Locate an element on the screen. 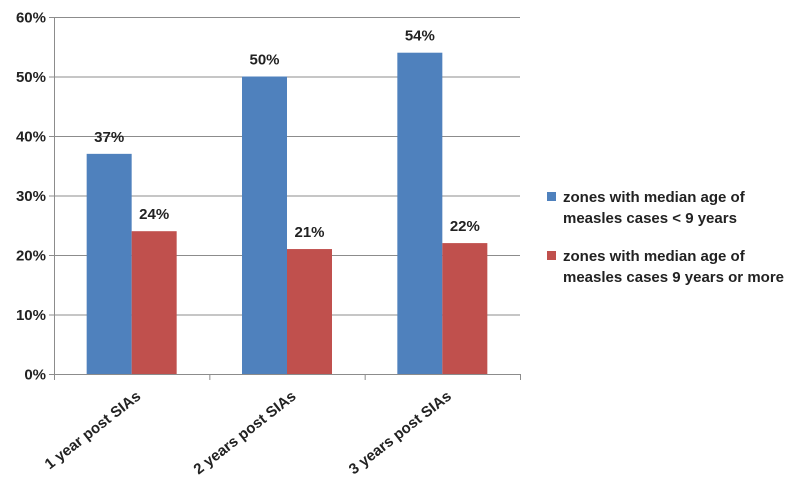 The height and width of the screenshot is (482, 800). x-tick-label: 3 years post SIAs is located at coordinates (400, 432).